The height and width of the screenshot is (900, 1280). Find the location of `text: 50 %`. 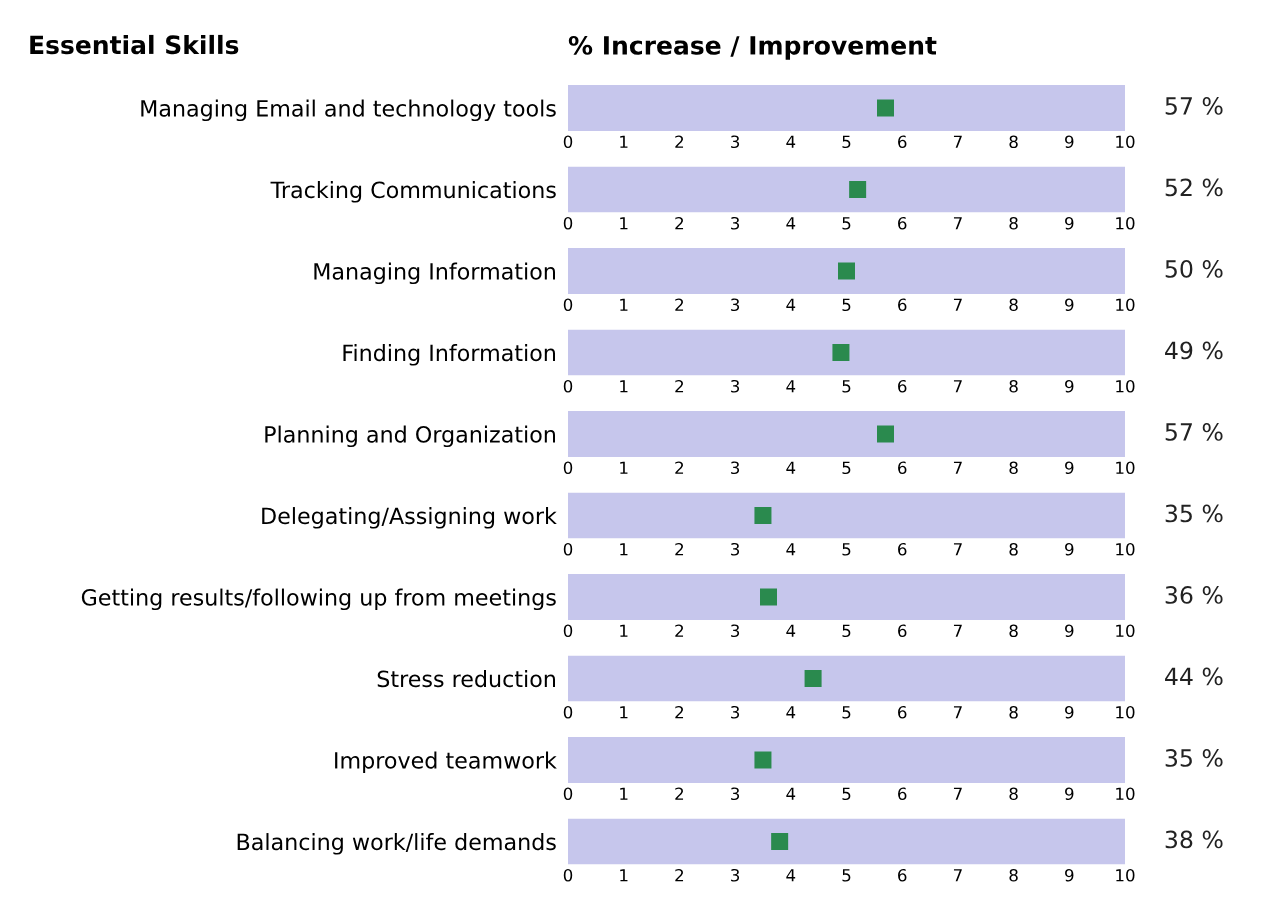

text: 50 % is located at coordinates (1194, 268).